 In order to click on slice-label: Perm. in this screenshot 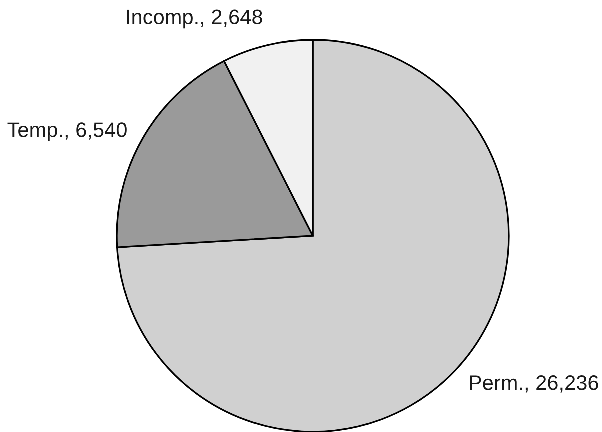, I will do `click(496, 383)`.